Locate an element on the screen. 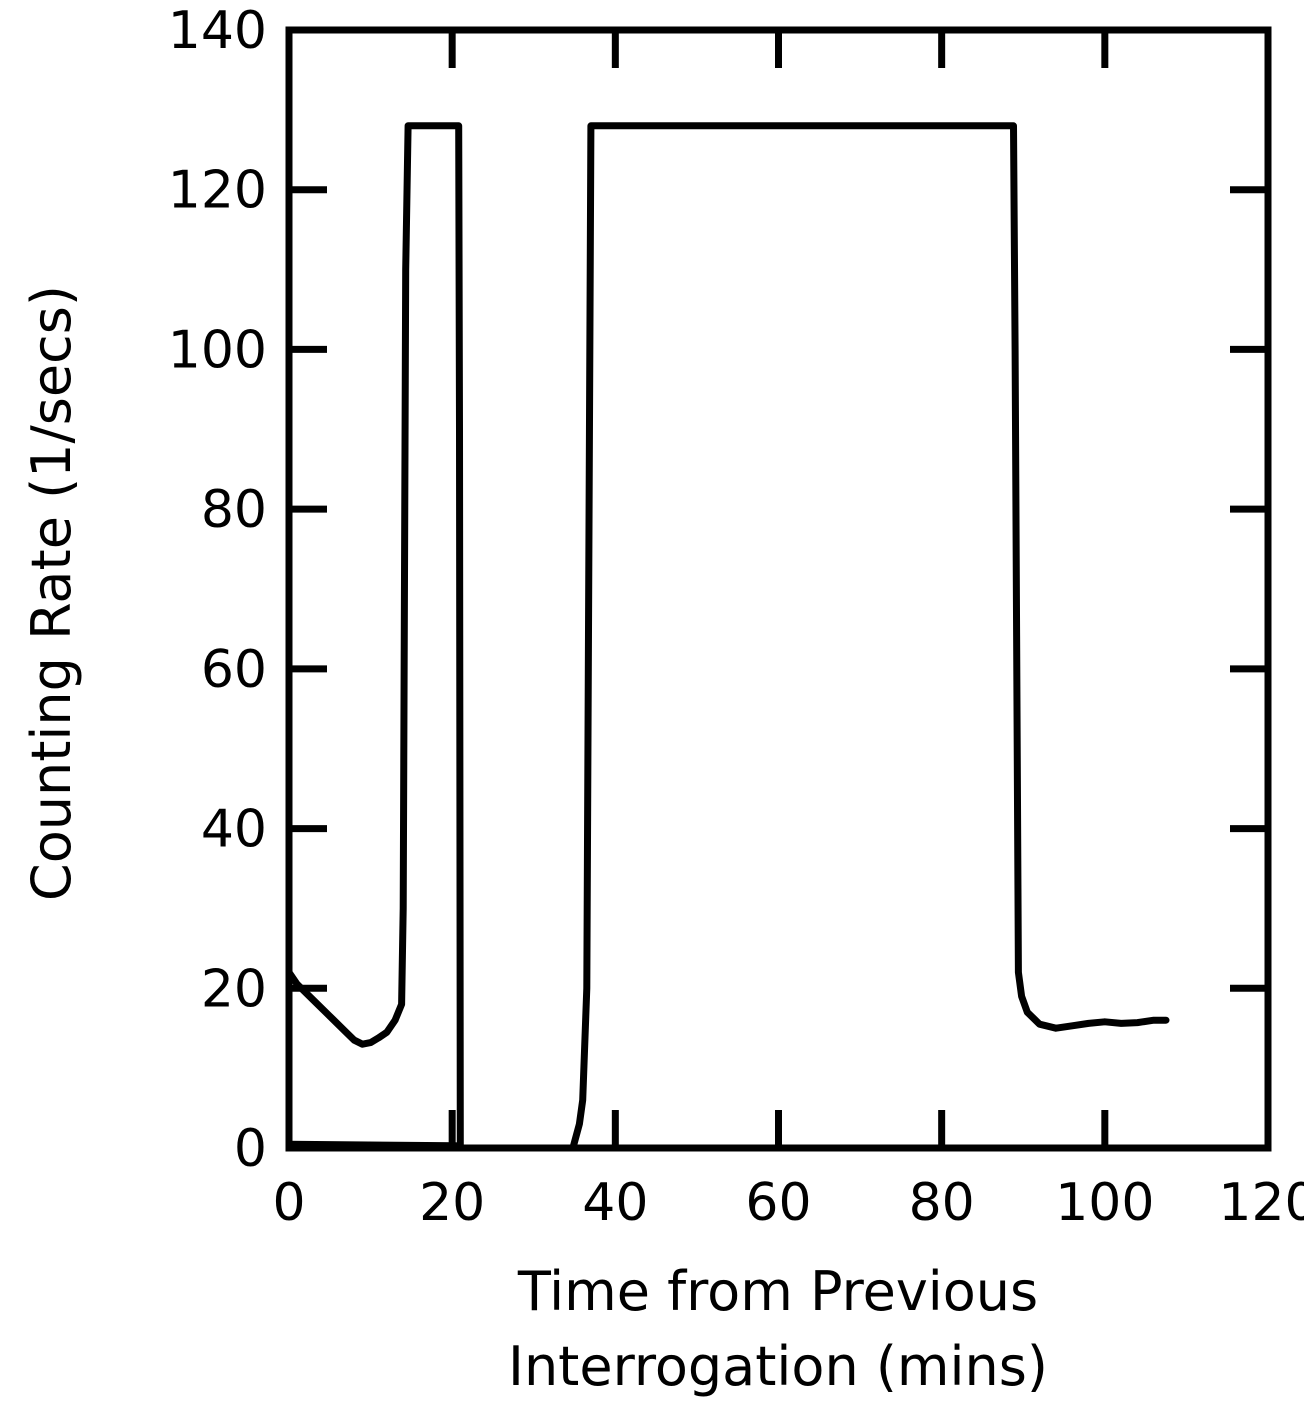 The image size is (1304, 1405). x-tick-label: 80 is located at coordinates (942, 1203).